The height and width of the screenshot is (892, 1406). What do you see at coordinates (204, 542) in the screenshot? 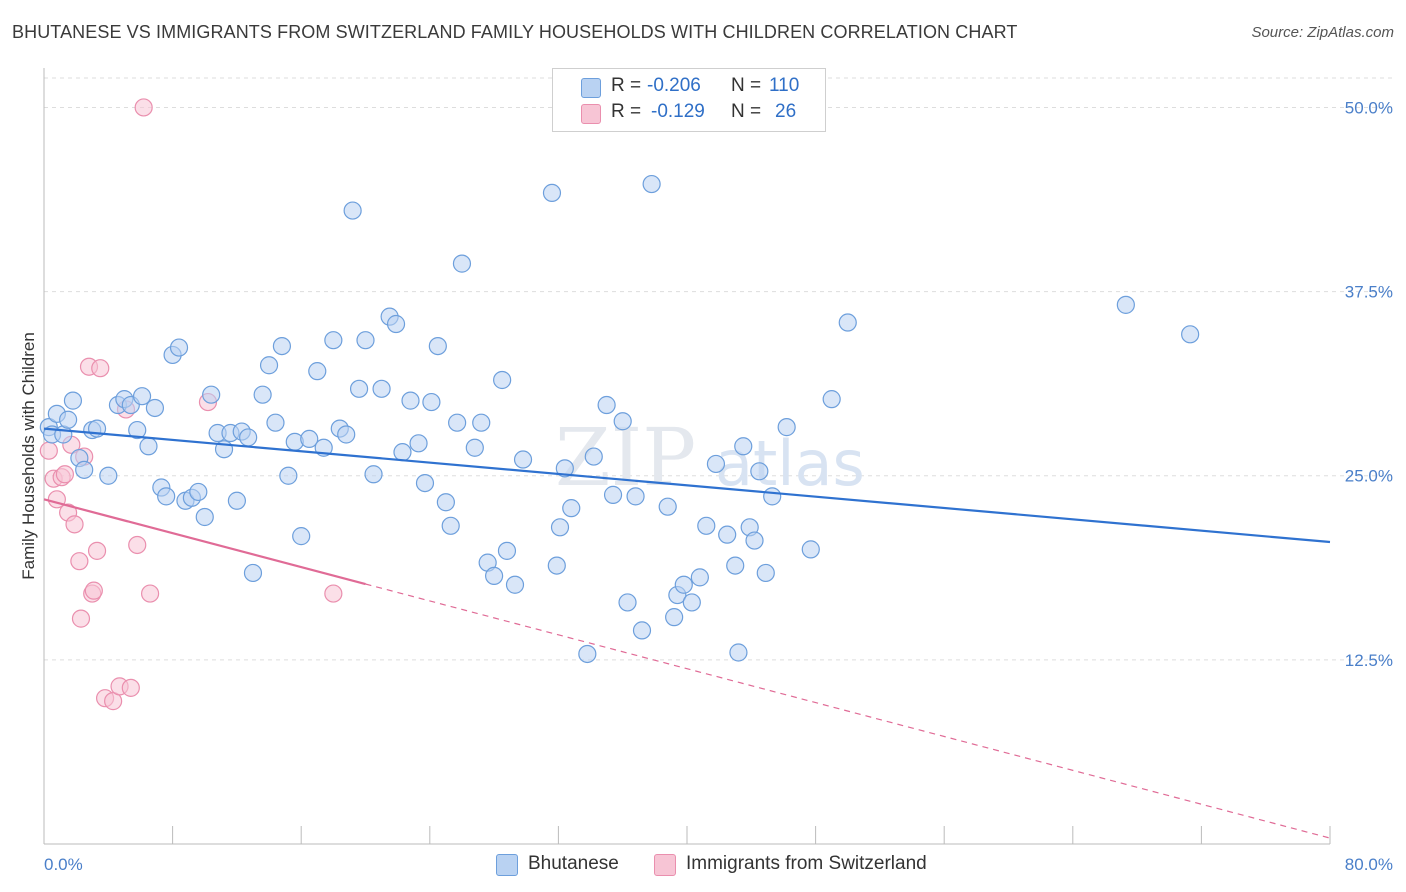
I see `trend-line-switzerland-solid` at bounding box center [204, 542].